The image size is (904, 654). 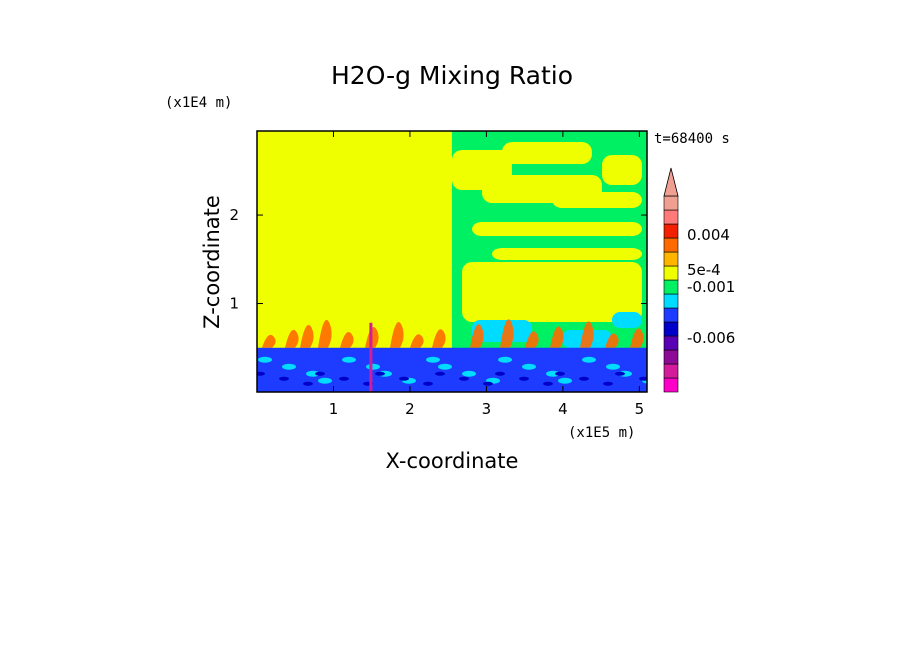 What do you see at coordinates (711, 287) in the screenshot?
I see `colorbar-tick-label: -0.001` at bounding box center [711, 287].